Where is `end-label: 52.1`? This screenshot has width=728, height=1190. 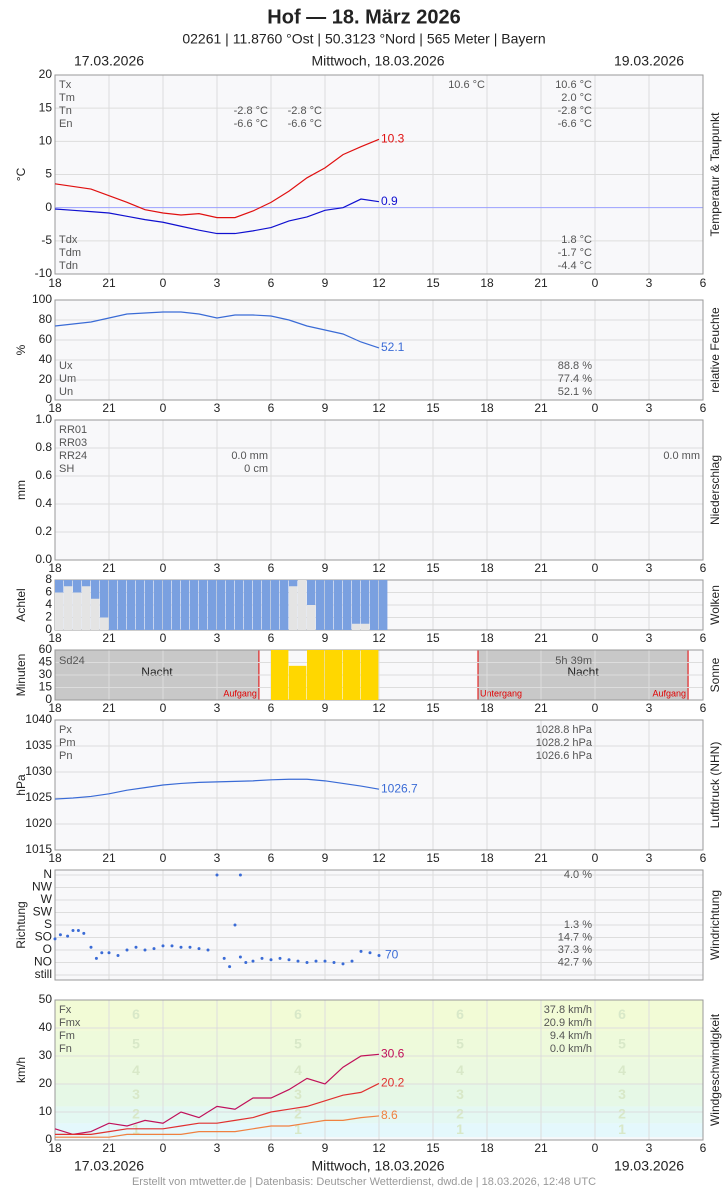
end-label: 52.1 is located at coordinates (393, 347).